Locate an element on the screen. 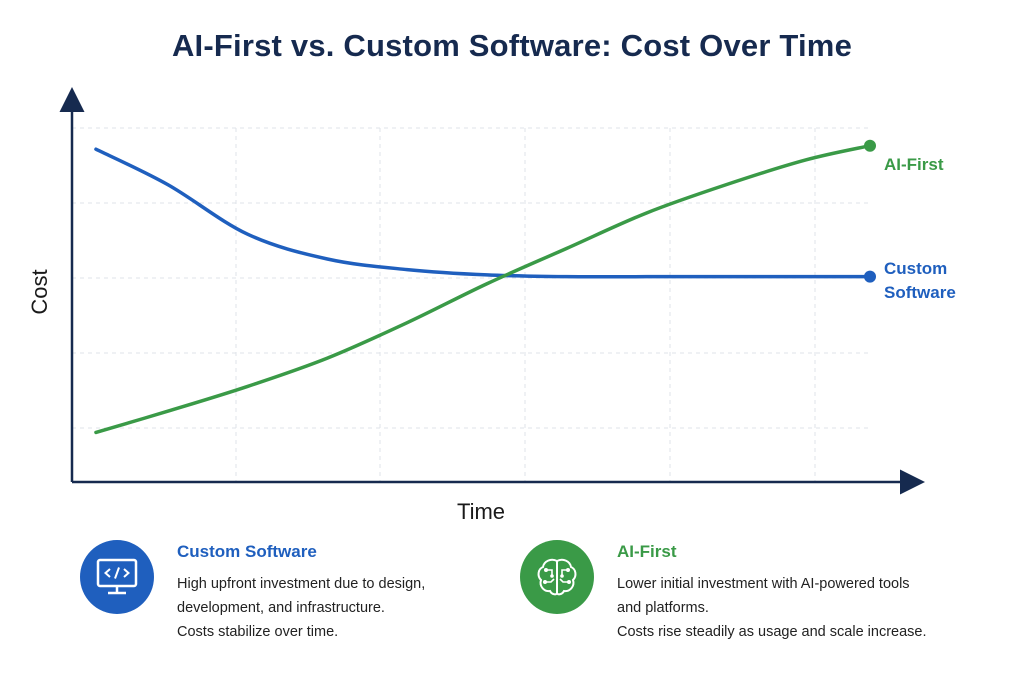 Image resolution: width=1024 pixels, height=683 pixels. legend-ai-line-2: and platforms. is located at coordinates (663, 608).